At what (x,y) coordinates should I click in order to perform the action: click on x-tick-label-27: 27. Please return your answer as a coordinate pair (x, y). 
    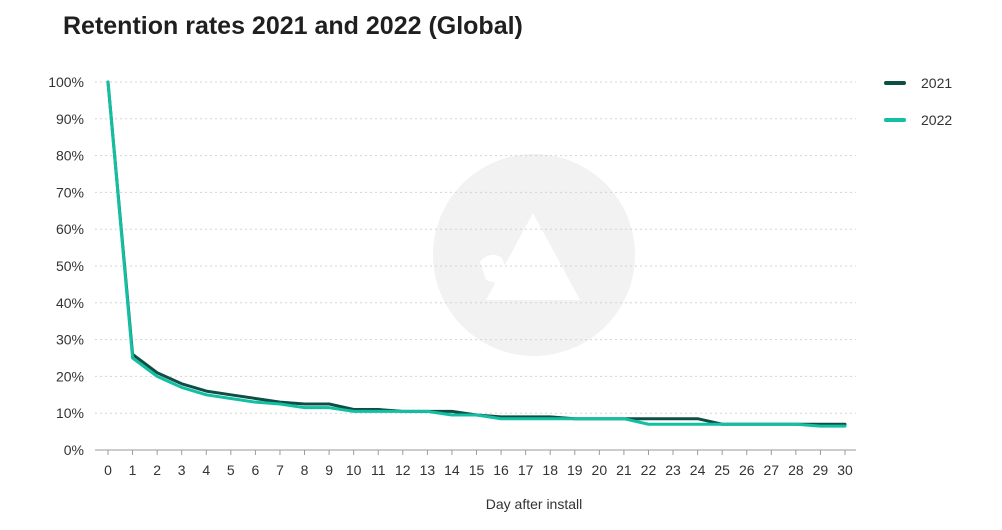
    Looking at the image, I should click on (772, 470).